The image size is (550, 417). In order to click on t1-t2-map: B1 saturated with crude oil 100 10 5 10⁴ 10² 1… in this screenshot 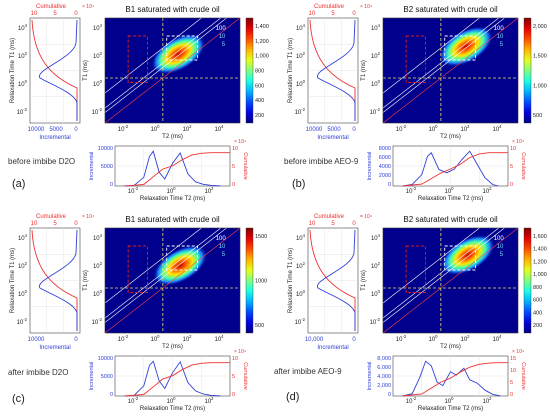, I will do `click(175, 282)`.